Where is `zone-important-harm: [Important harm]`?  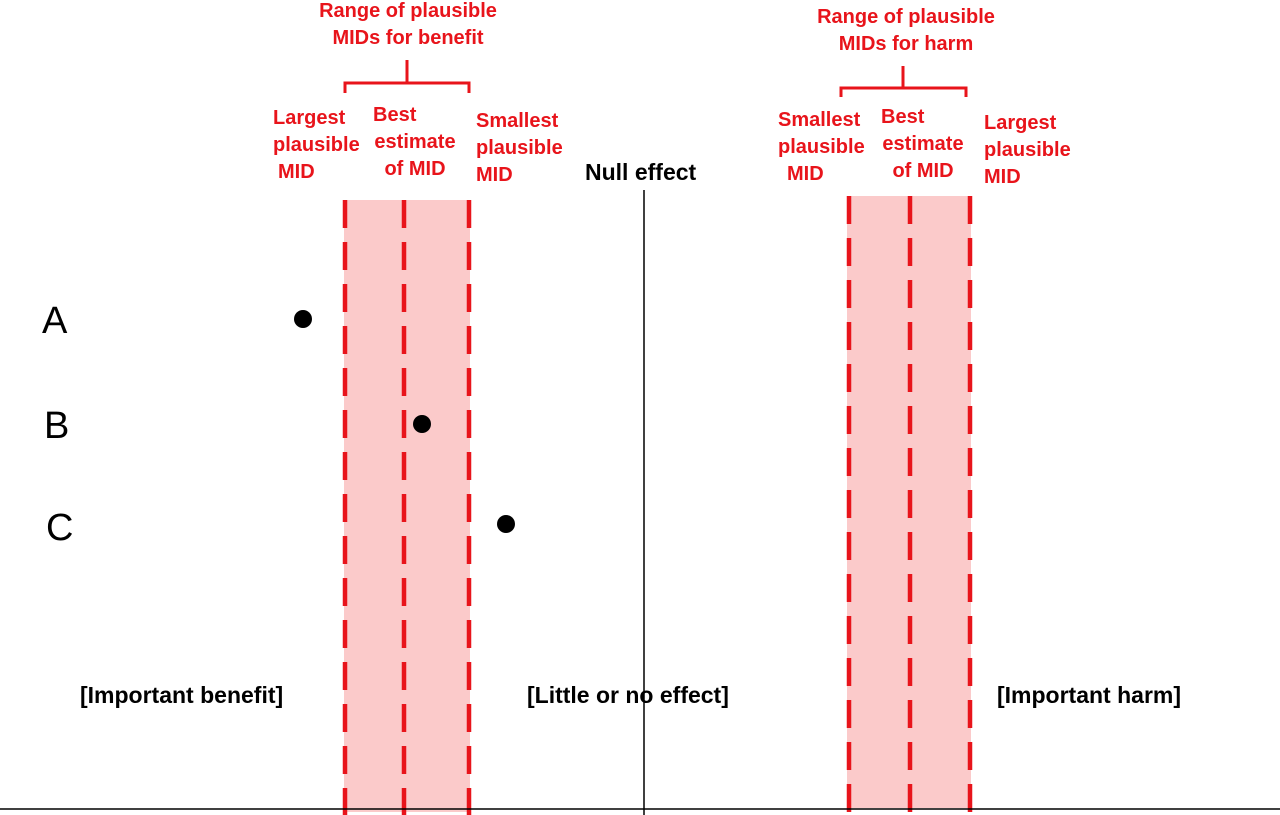
zone-important-harm: [Important harm] is located at coordinates (1089, 695).